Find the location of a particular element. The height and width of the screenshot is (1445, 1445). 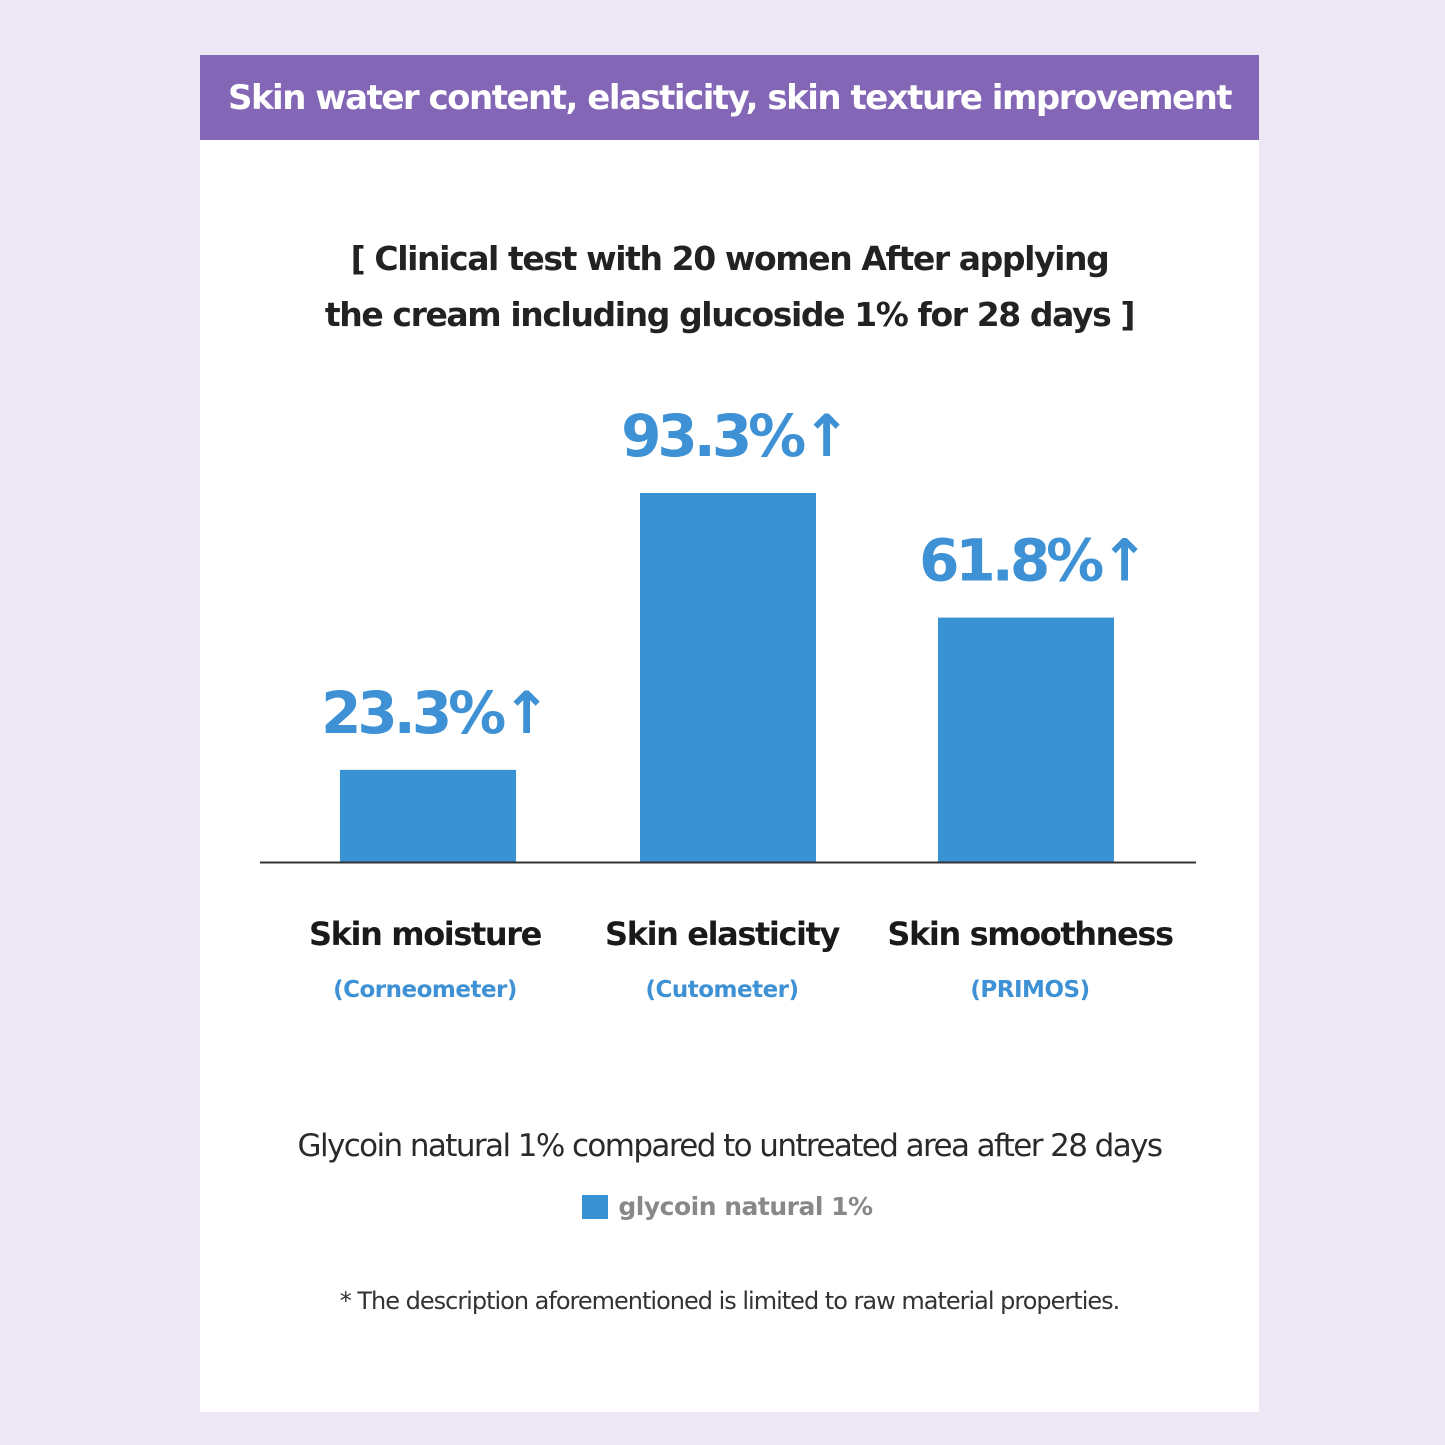

category-instrument: (Corneometer) is located at coordinates (425, 990).